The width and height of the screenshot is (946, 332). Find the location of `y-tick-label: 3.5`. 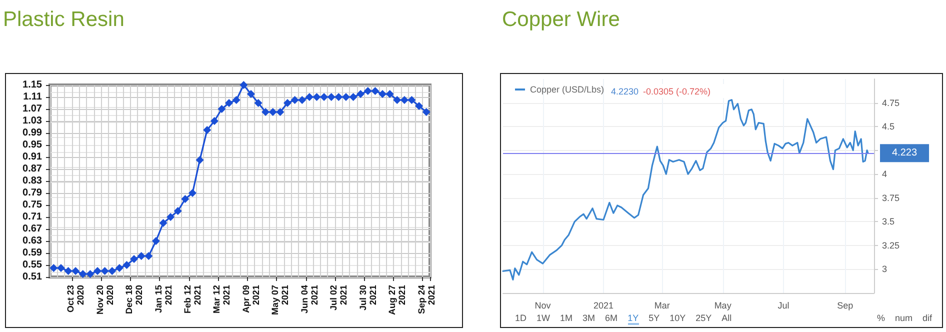

y-tick-label: 3.5 is located at coordinates (888, 221).